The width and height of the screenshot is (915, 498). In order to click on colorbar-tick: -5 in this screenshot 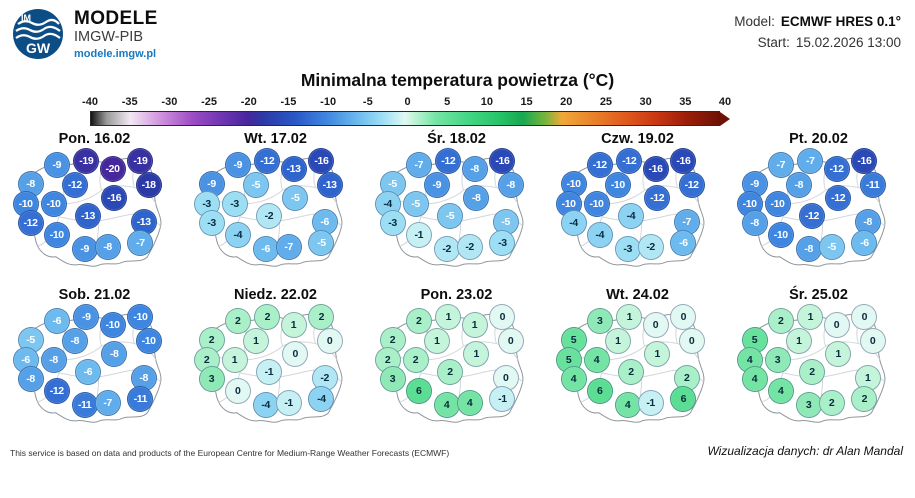, I will do `click(367, 102)`.